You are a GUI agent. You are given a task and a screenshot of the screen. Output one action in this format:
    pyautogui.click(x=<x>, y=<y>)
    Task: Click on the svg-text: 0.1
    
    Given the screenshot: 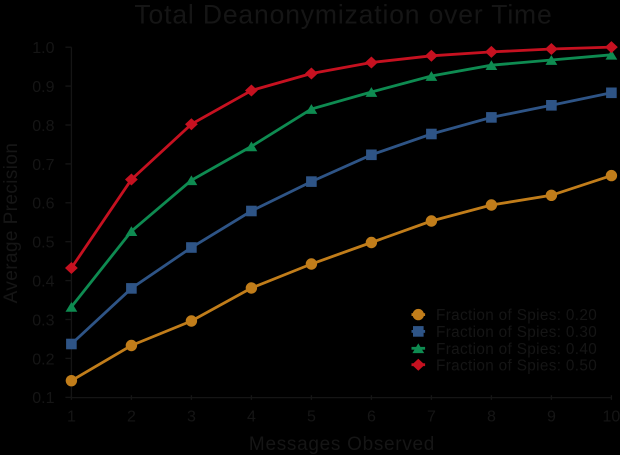 What is the action you would take?
    pyautogui.click(x=43, y=398)
    